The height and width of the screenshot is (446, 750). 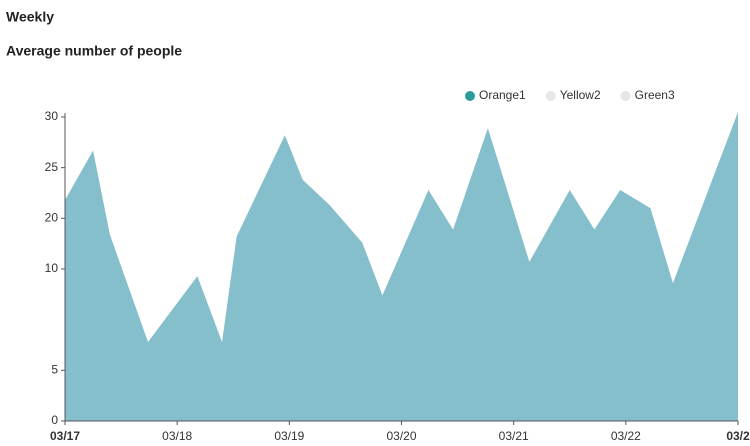 I want to click on x-tick-label: 03/2, so click(x=738, y=436).